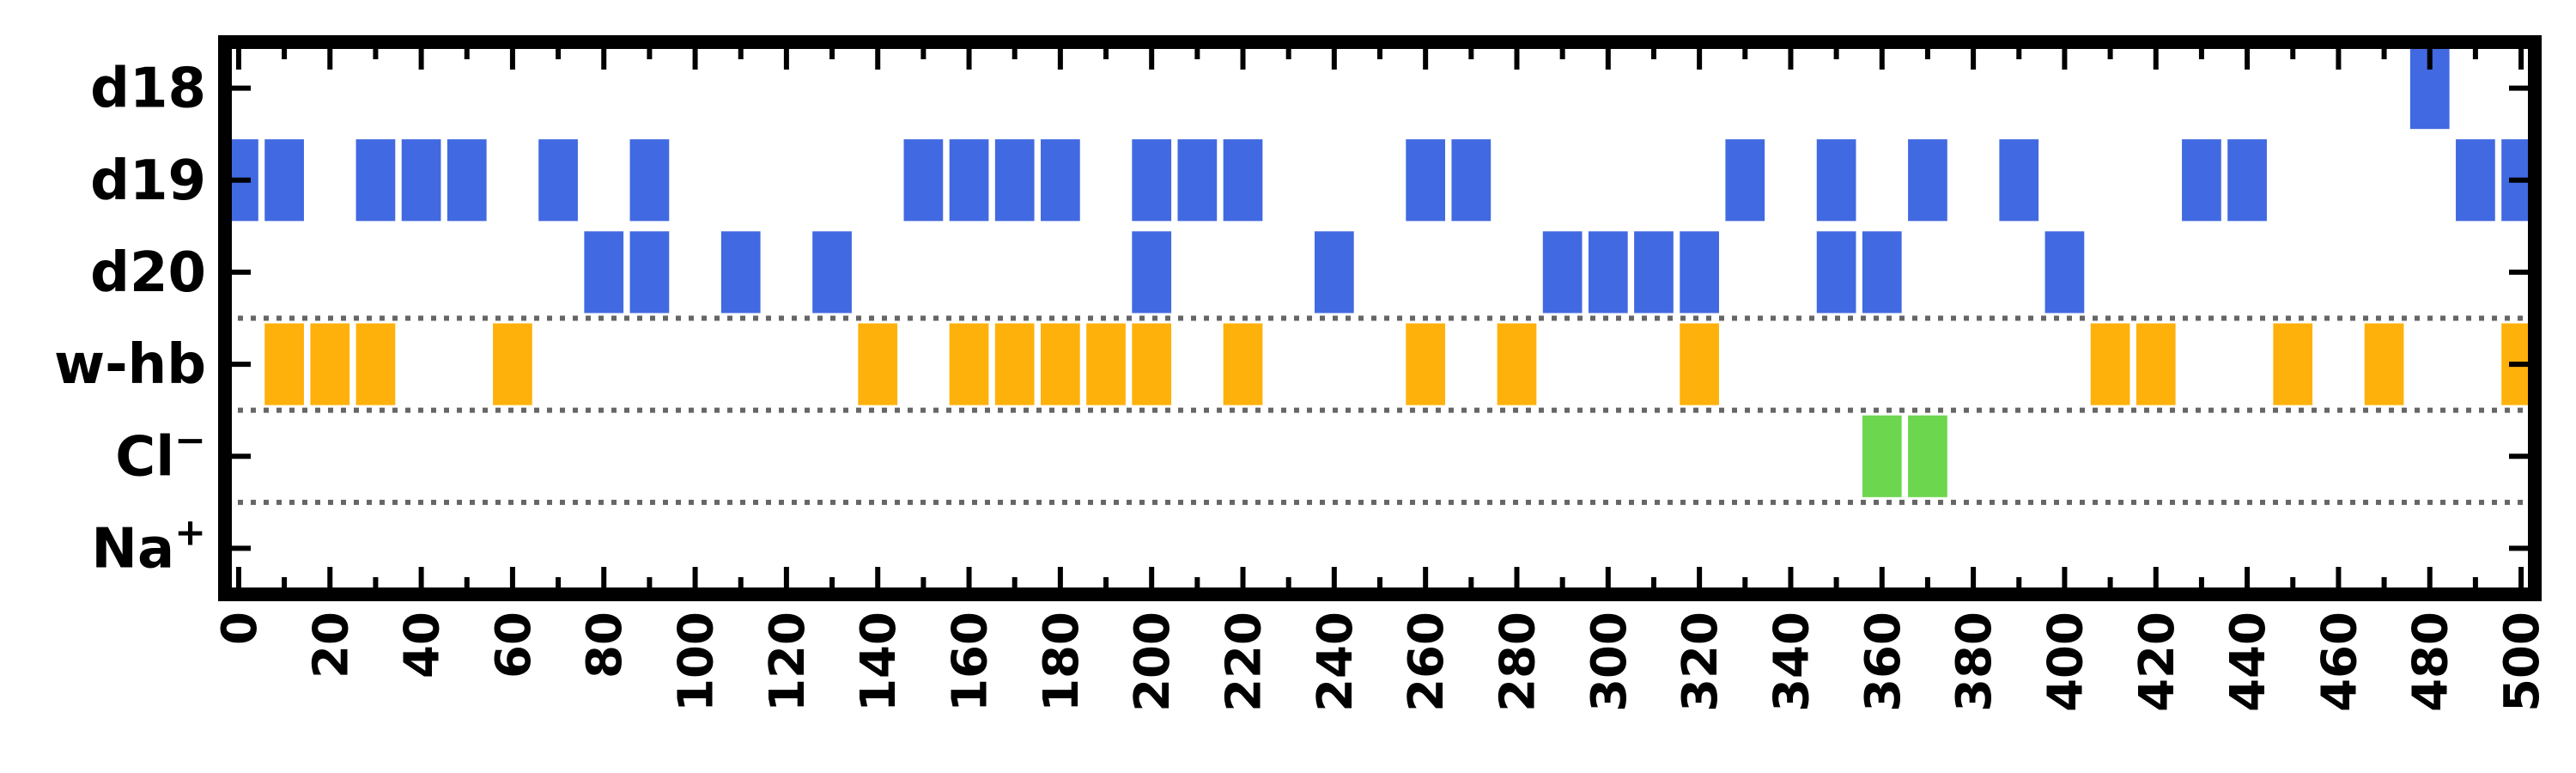 The image size is (2576, 773). What do you see at coordinates (2522, 662) in the screenshot?
I see `x-tick-label: 500` at bounding box center [2522, 662].